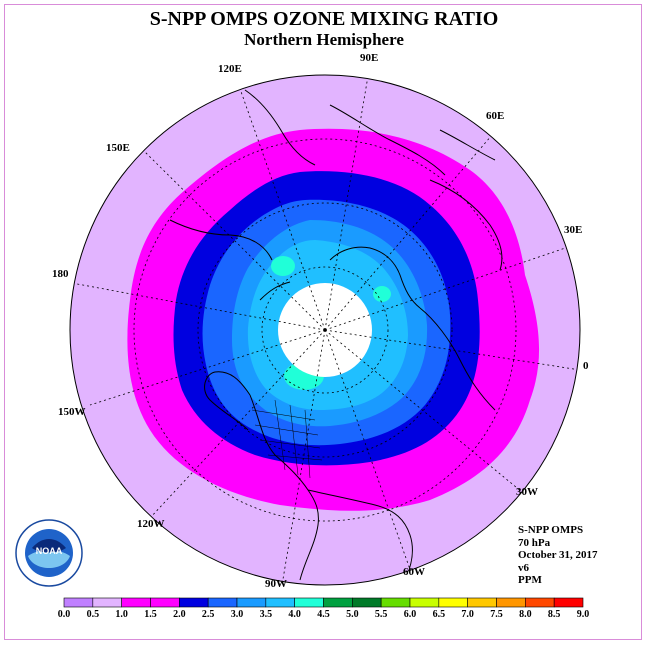 This screenshot has height=648, width=648. Describe the element at coordinates (410, 614) in the screenshot. I see `colorbar-tick-label: 6.0` at that location.